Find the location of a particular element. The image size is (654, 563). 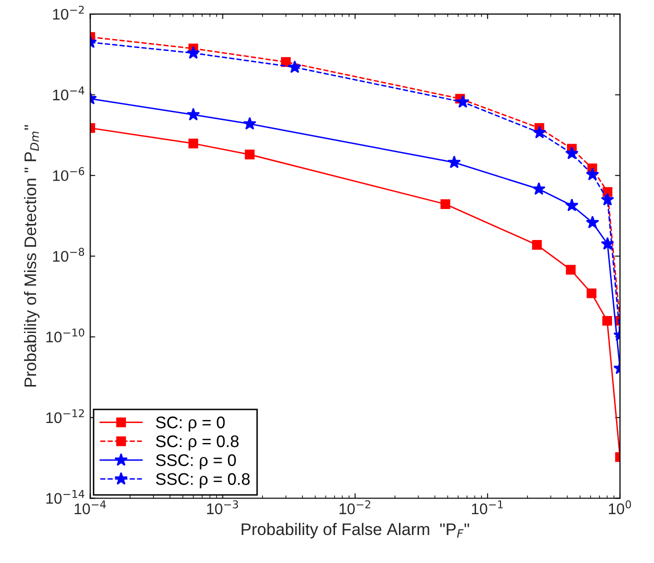

x-tick-label: 10$^{−2}$ is located at coordinates (355, 507).